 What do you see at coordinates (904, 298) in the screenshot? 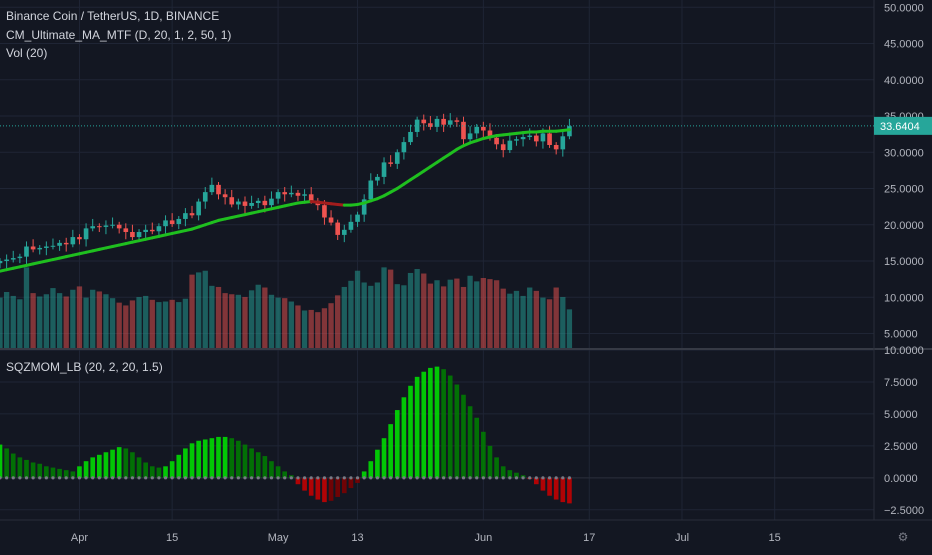
I see `price-axis-label: 10.0000` at bounding box center [904, 298].